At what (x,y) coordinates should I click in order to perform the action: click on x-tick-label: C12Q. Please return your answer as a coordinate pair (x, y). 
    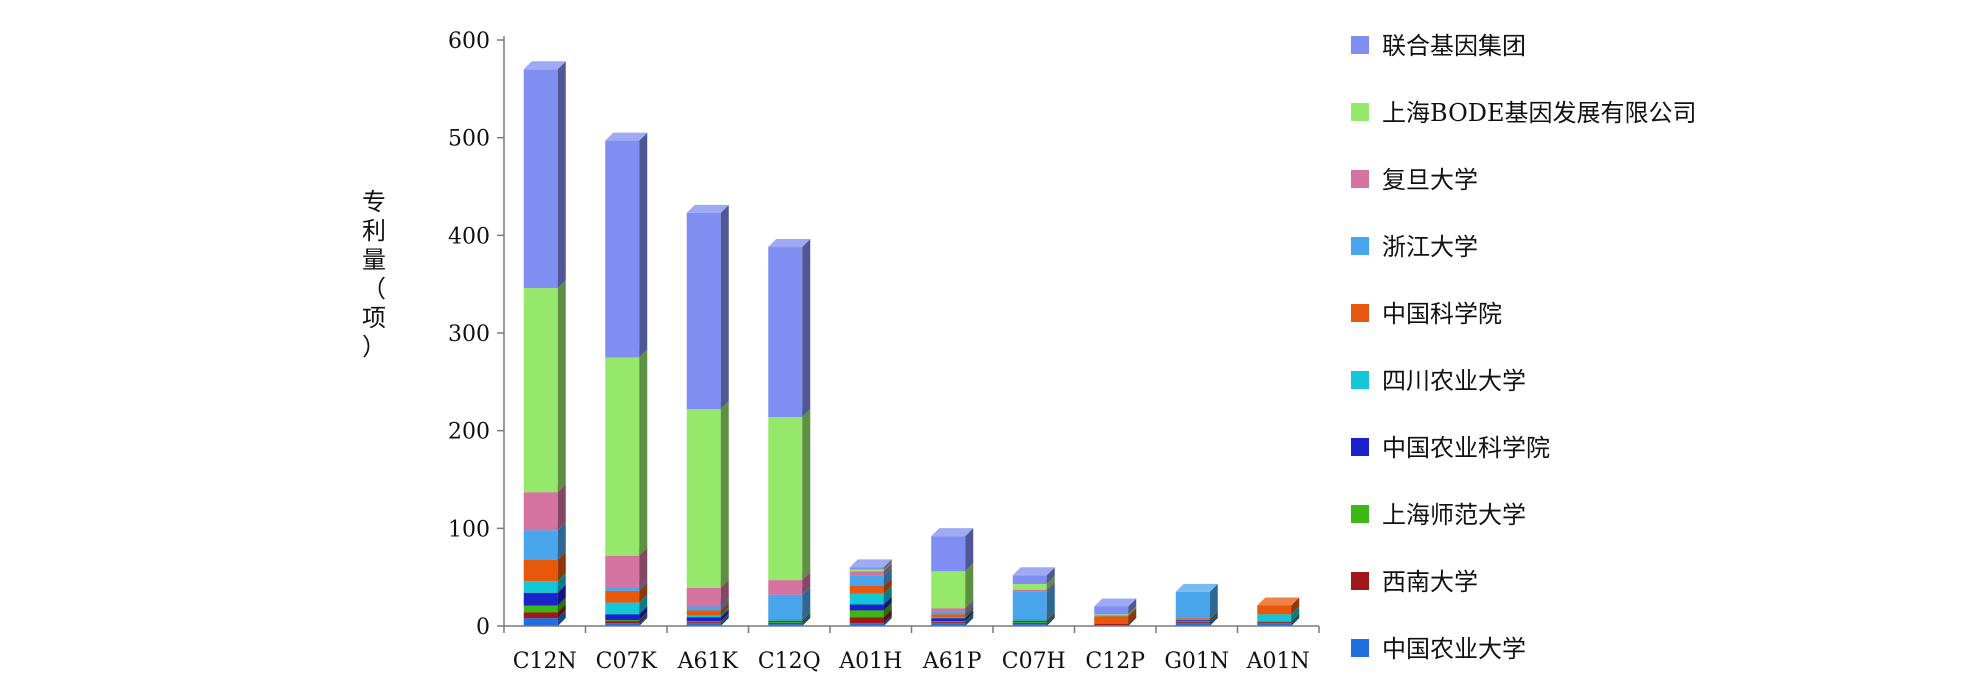
    Looking at the image, I should click on (789, 661).